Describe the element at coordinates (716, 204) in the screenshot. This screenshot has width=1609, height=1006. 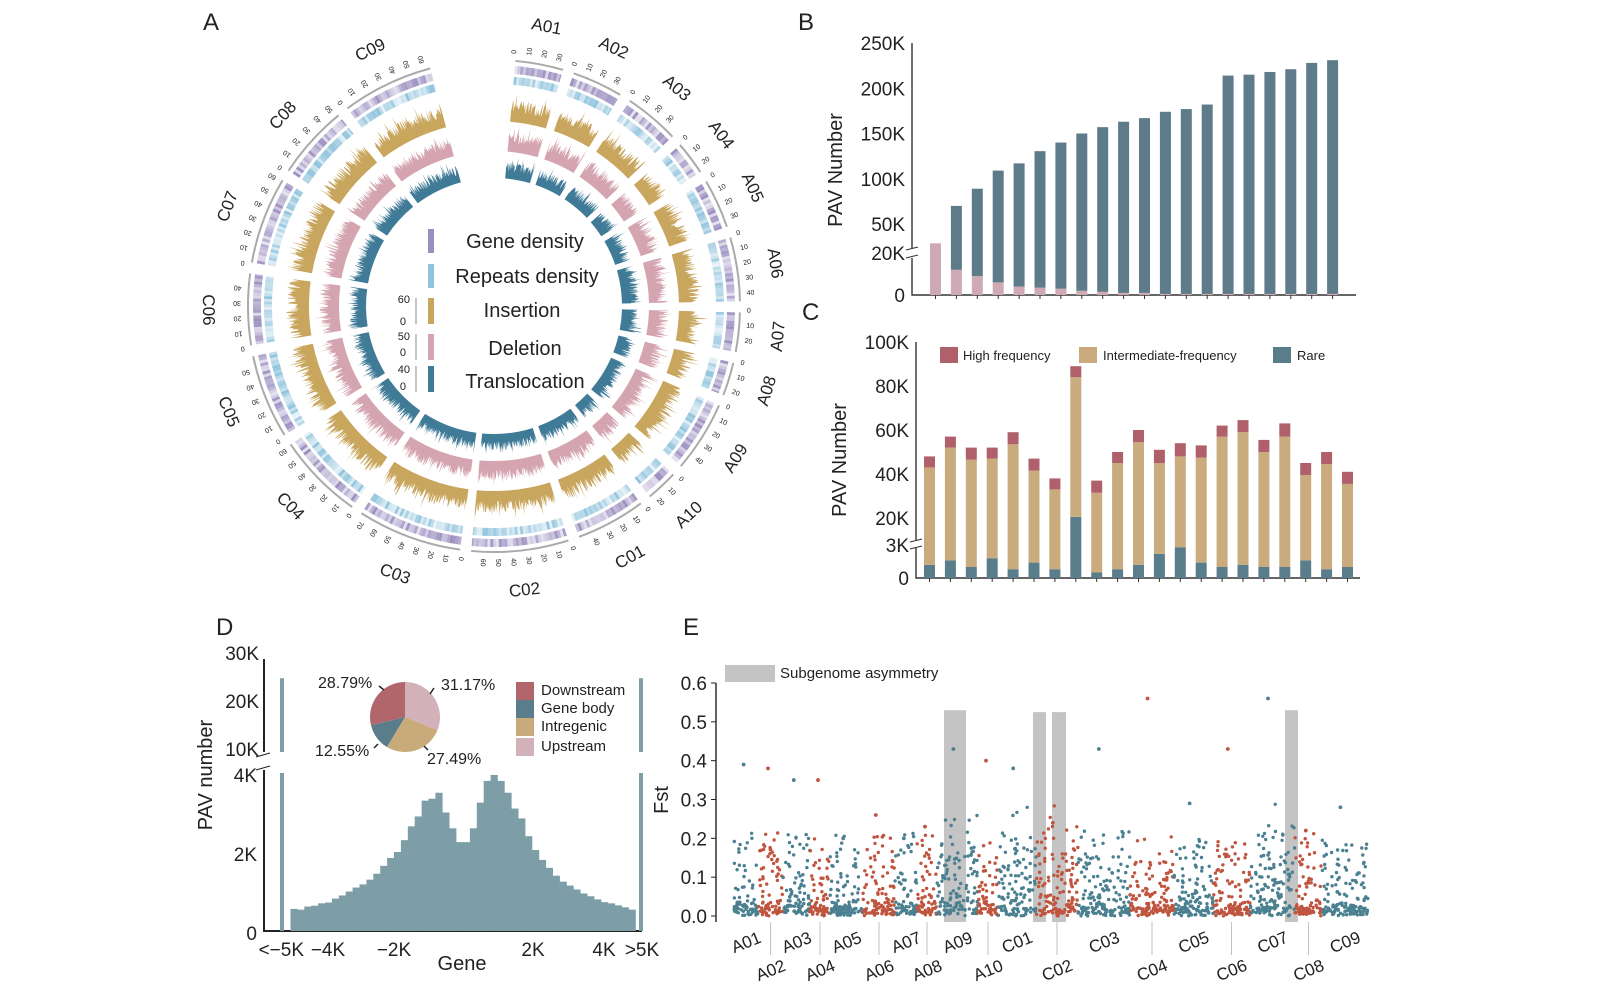
I see `ideogram-arc` at that location.